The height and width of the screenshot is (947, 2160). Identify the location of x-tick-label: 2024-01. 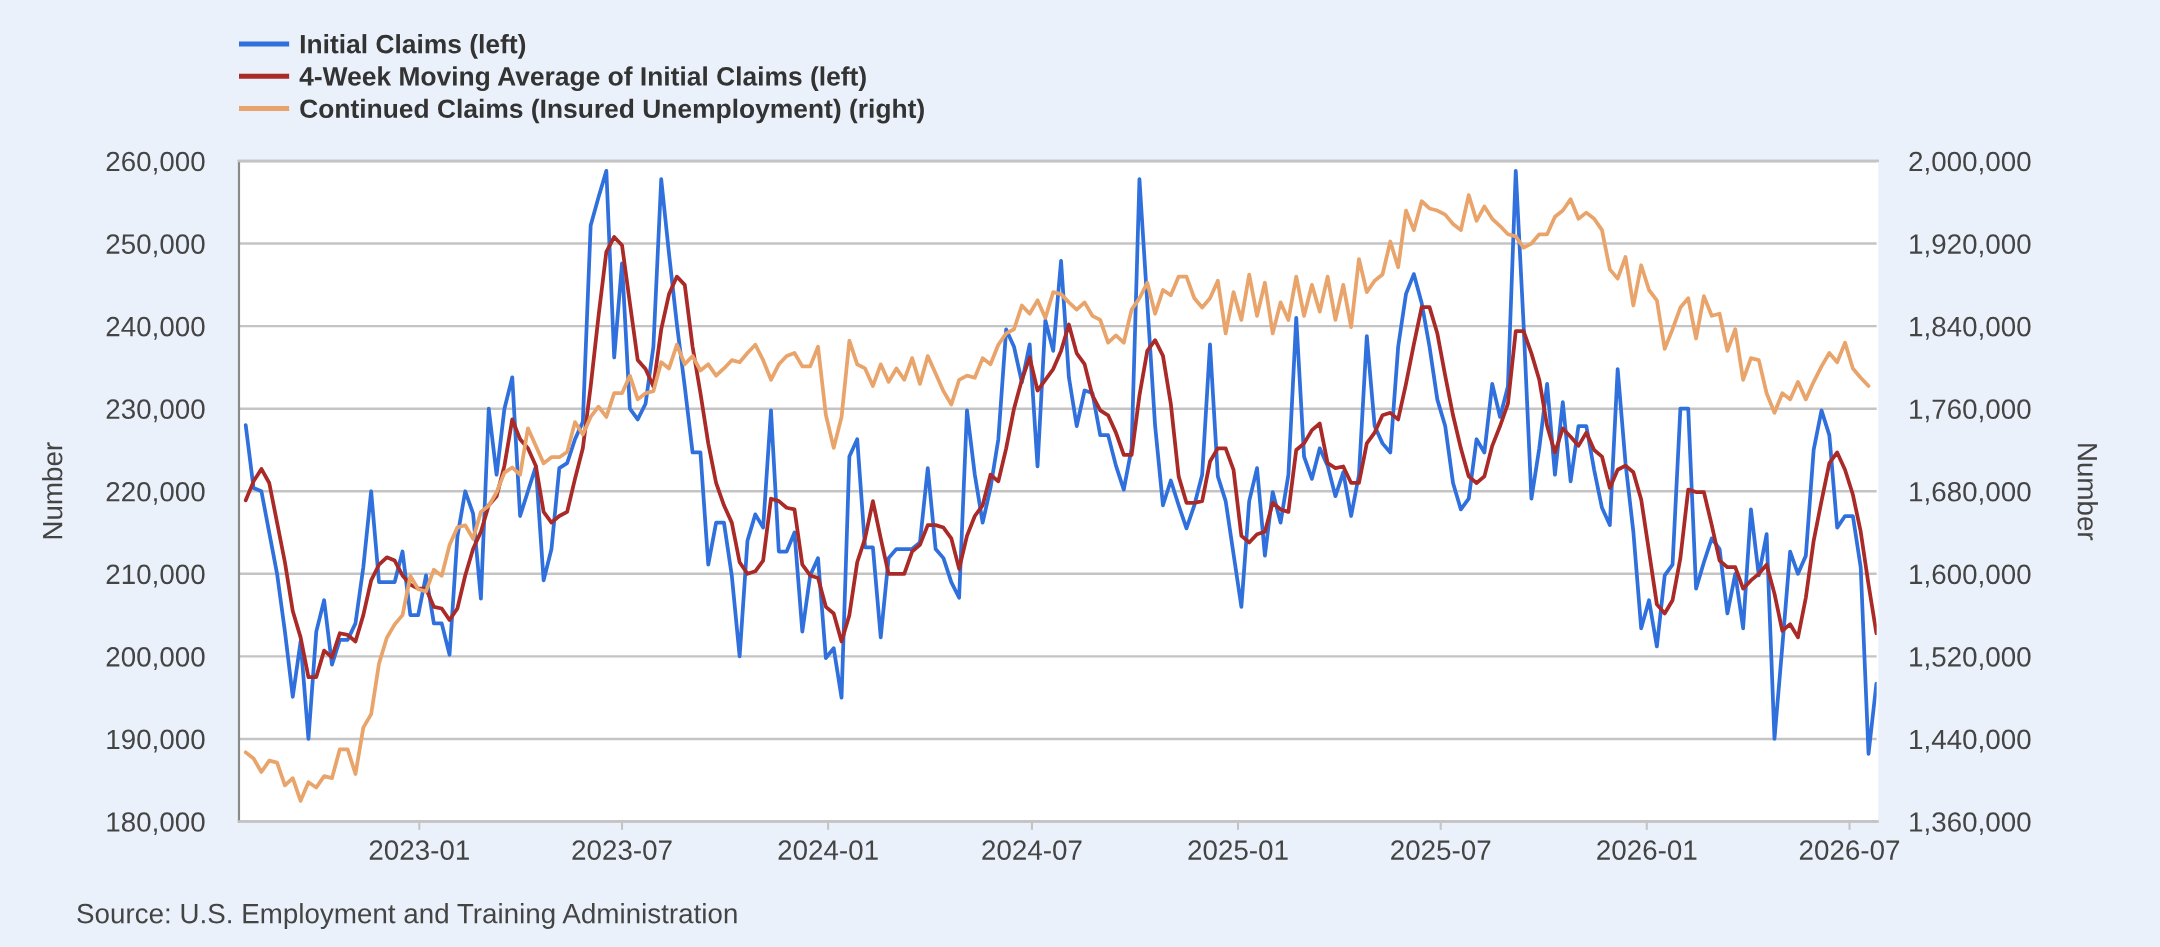
(828, 850).